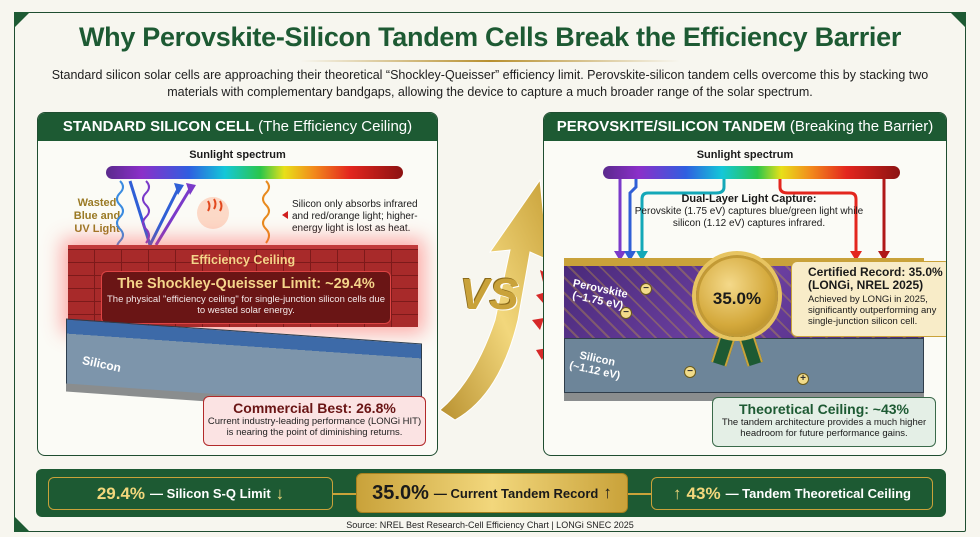 The width and height of the screenshot is (980, 537). Describe the element at coordinates (824, 409) in the screenshot. I see `theory-title: Theoretical Ceiling: ~43%` at that location.